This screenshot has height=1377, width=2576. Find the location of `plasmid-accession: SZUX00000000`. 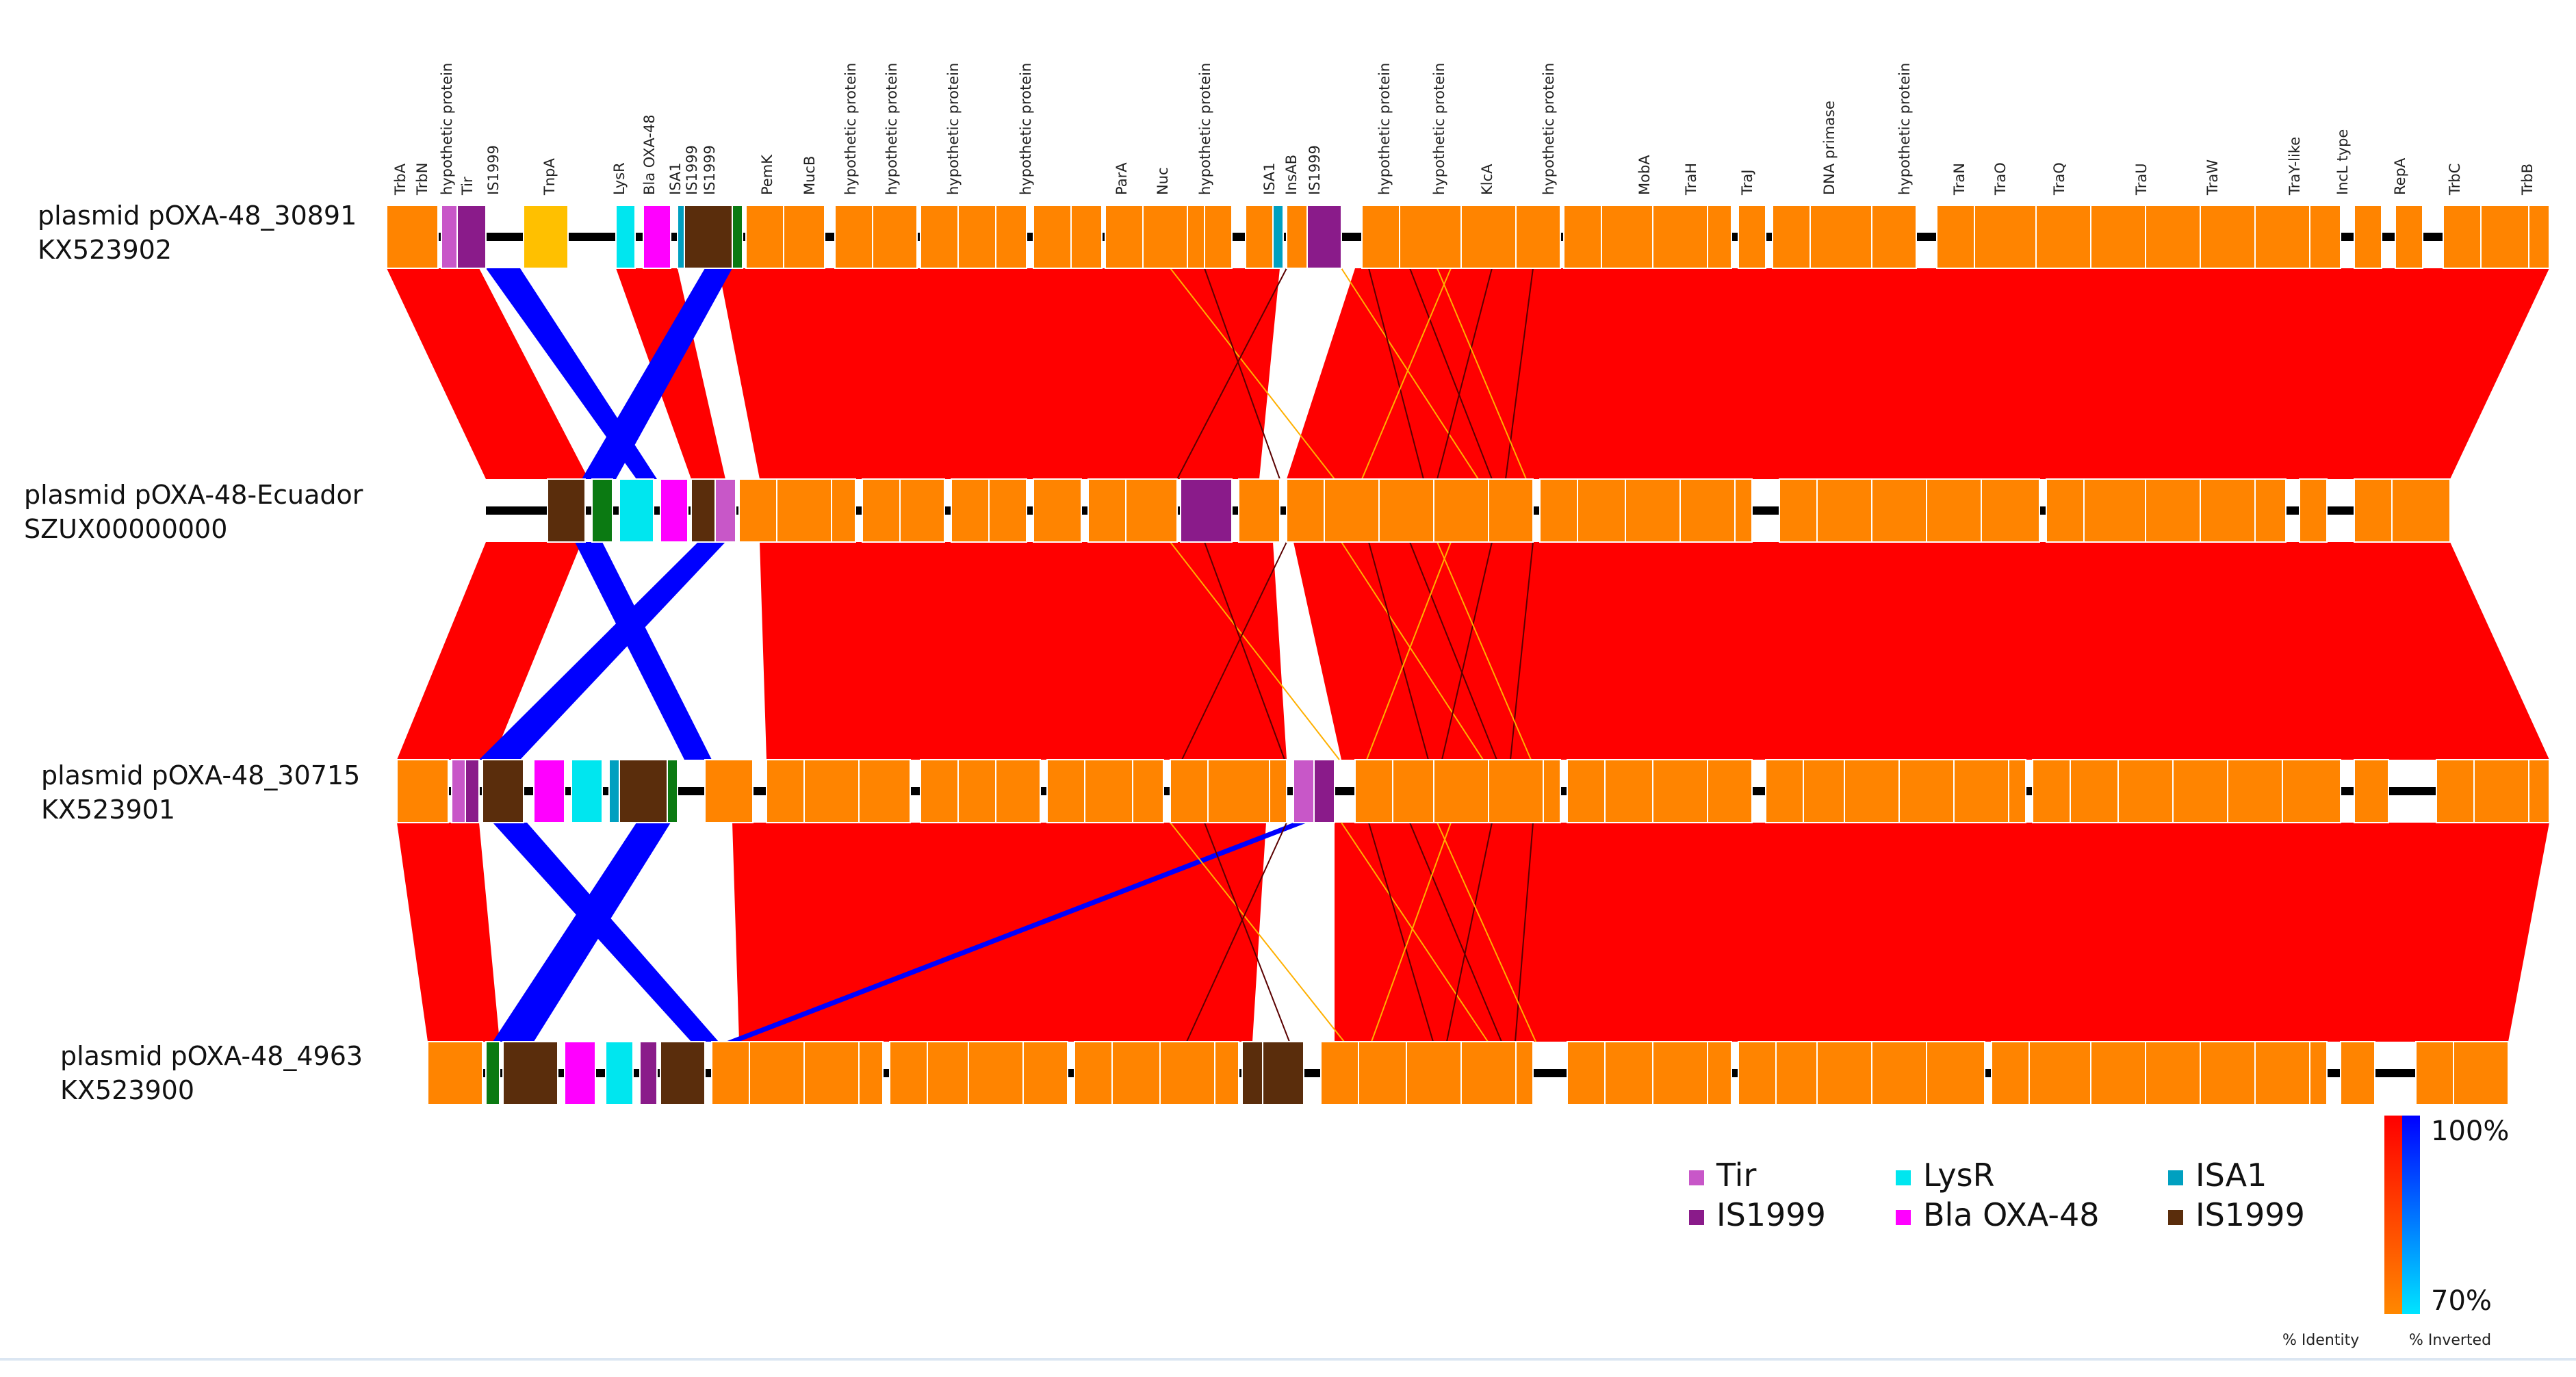

plasmid-accession: SZUX00000000 is located at coordinates (126, 529).